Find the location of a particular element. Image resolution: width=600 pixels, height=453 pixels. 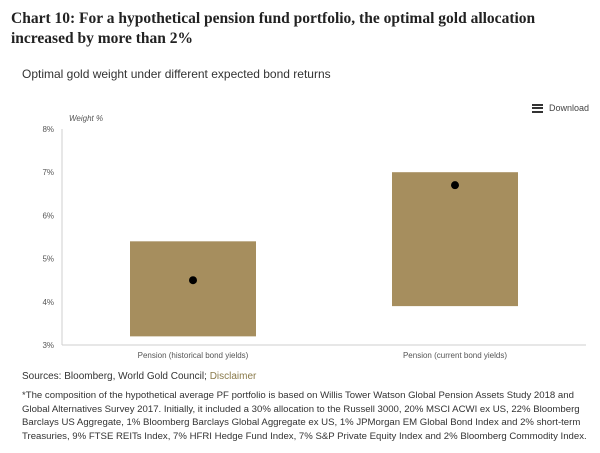

y-tick-label: 7% is located at coordinates (48, 172).